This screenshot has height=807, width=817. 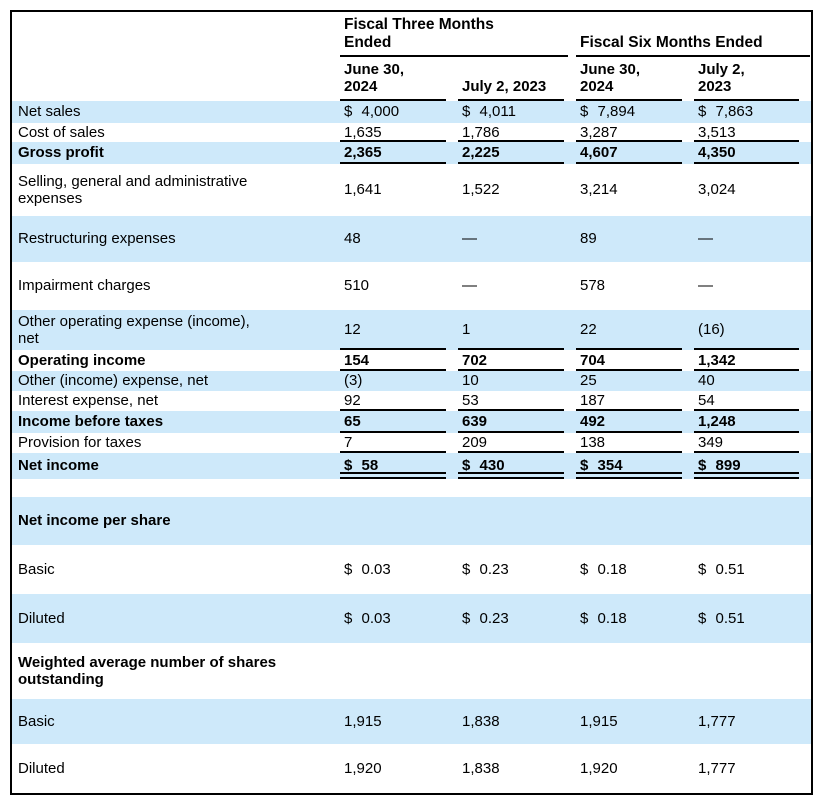 What do you see at coordinates (635, 443) in the screenshot?
I see `value-cell: 138` at bounding box center [635, 443].